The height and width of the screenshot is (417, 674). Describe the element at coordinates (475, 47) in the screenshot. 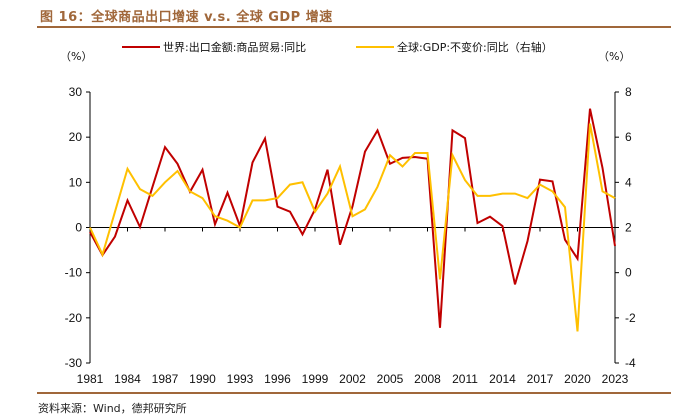

I see `legend-label-gdp: 全球:GDP:不变价:同比（右轴）` at that location.